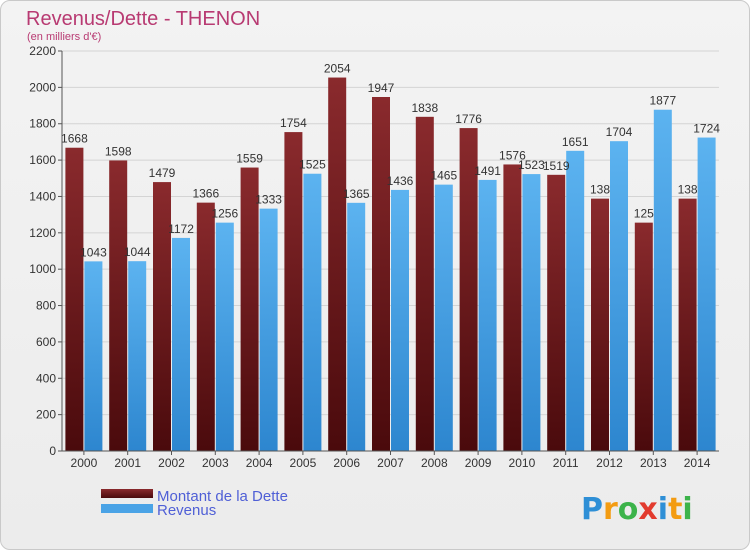 This screenshot has width=750, height=550. I want to click on data-label: 2054, so click(337, 69).